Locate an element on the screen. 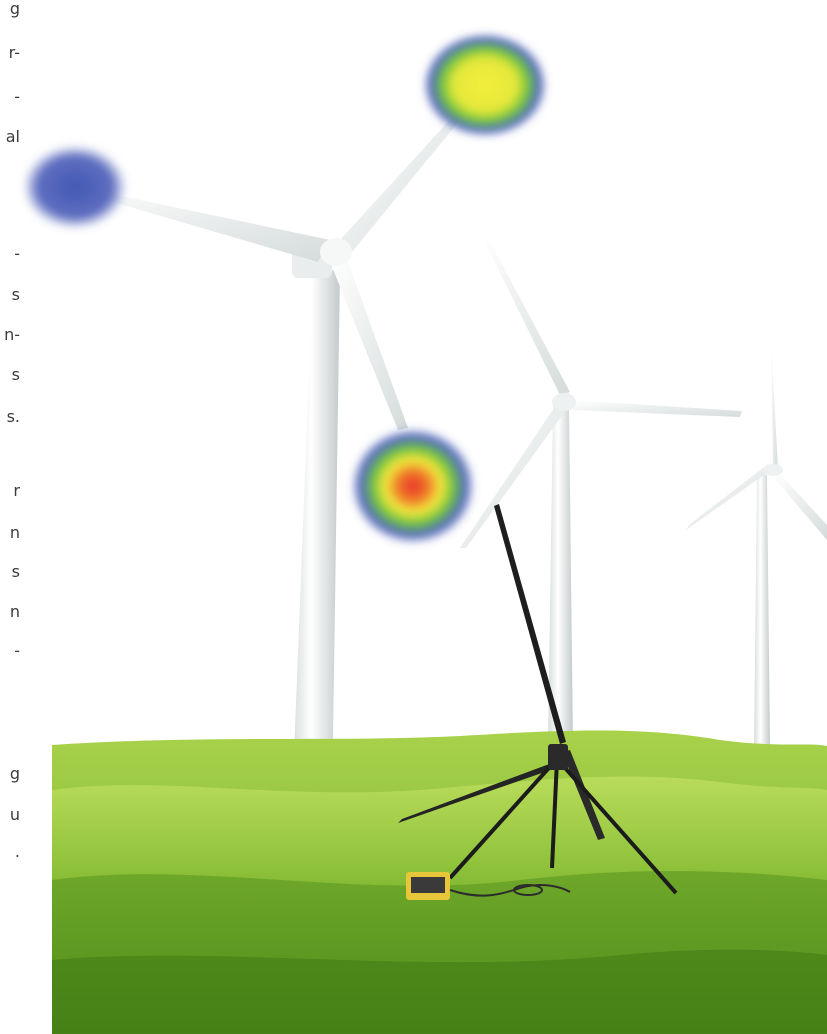 This screenshot has height=1034, width=827. heat-spot-lower-blade is located at coordinates (413, 486).